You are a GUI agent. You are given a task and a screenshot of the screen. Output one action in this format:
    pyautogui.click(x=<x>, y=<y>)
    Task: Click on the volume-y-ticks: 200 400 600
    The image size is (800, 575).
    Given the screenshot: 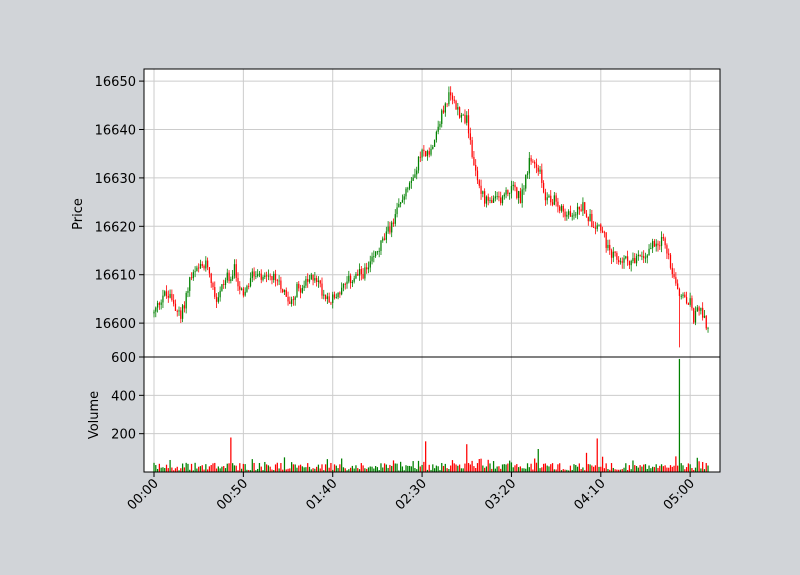 What is the action you would take?
    pyautogui.click(x=127, y=397)
    